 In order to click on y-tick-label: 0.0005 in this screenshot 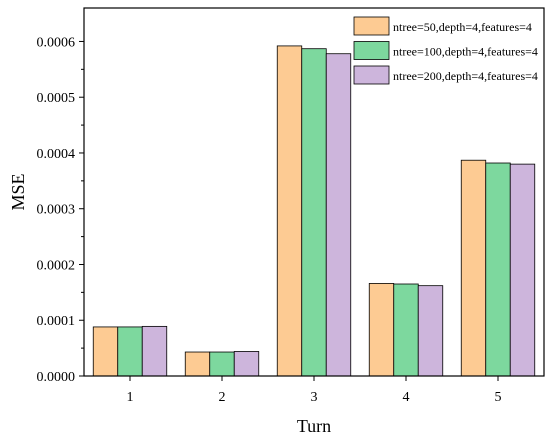, I will do `click(56, 98)`.